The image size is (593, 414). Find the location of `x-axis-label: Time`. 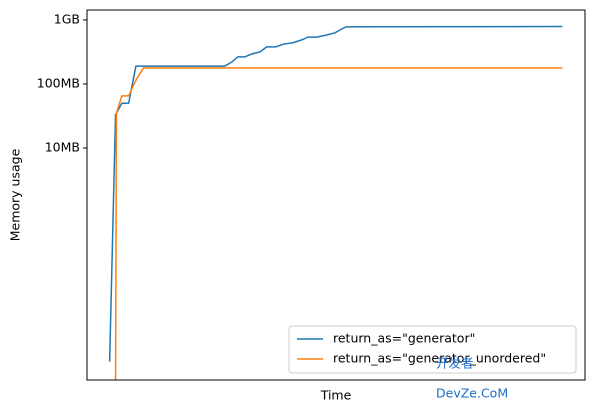

x-axis-label: Time is located at coordinates (336, 395).